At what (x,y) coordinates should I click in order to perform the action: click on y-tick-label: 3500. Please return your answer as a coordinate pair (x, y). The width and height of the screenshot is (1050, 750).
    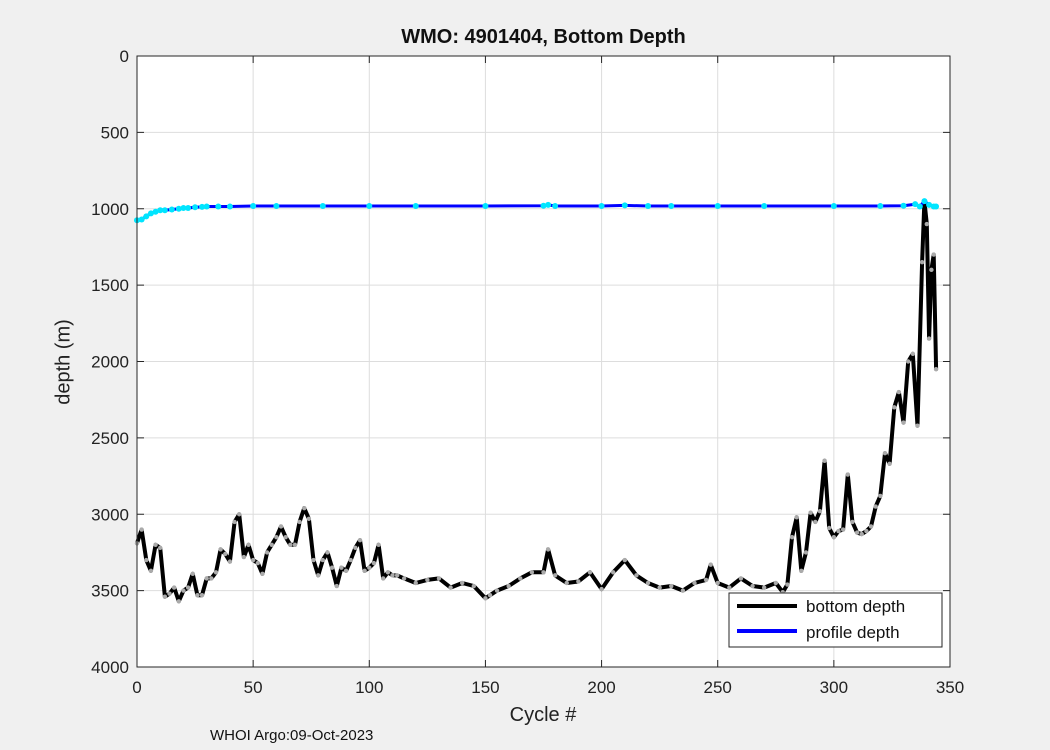
    Looking at the image, I should click on (110, 591).